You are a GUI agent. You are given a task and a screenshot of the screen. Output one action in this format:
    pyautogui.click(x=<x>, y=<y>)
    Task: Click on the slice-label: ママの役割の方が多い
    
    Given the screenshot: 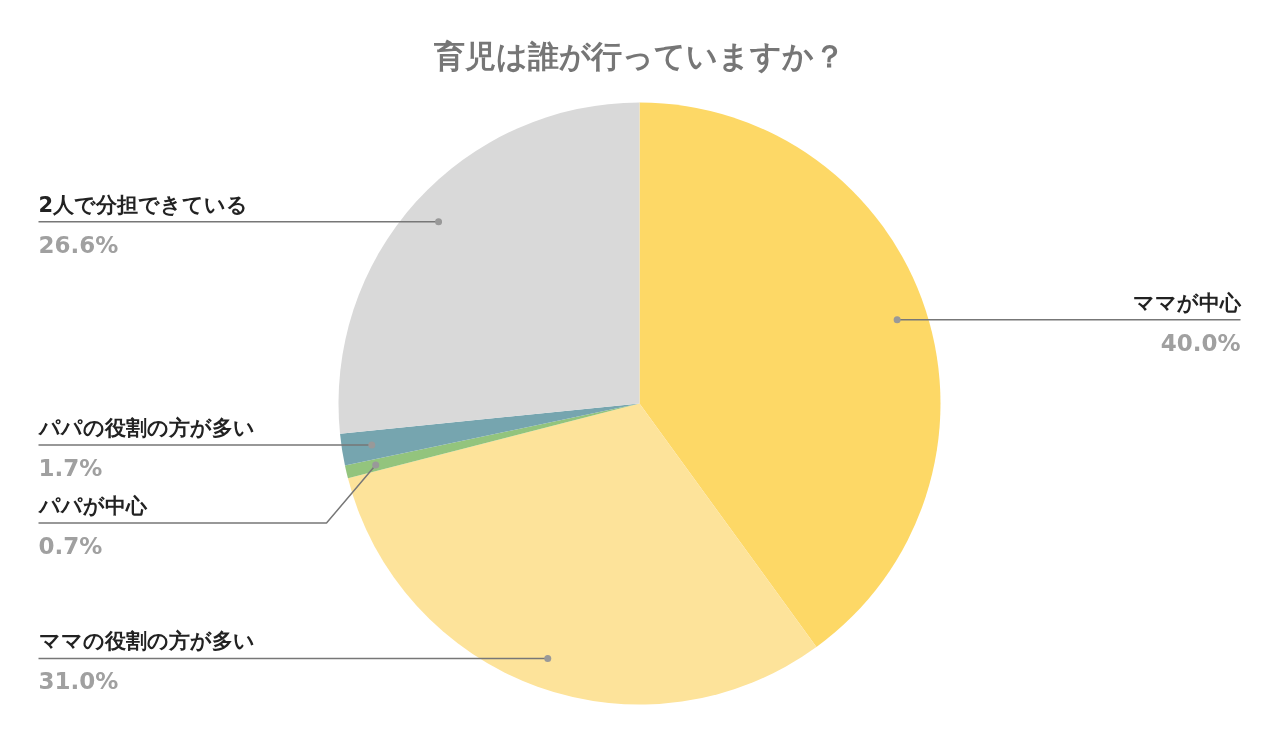 What is the action you would take?
    pyautogui.click(x=146, y=641)
    